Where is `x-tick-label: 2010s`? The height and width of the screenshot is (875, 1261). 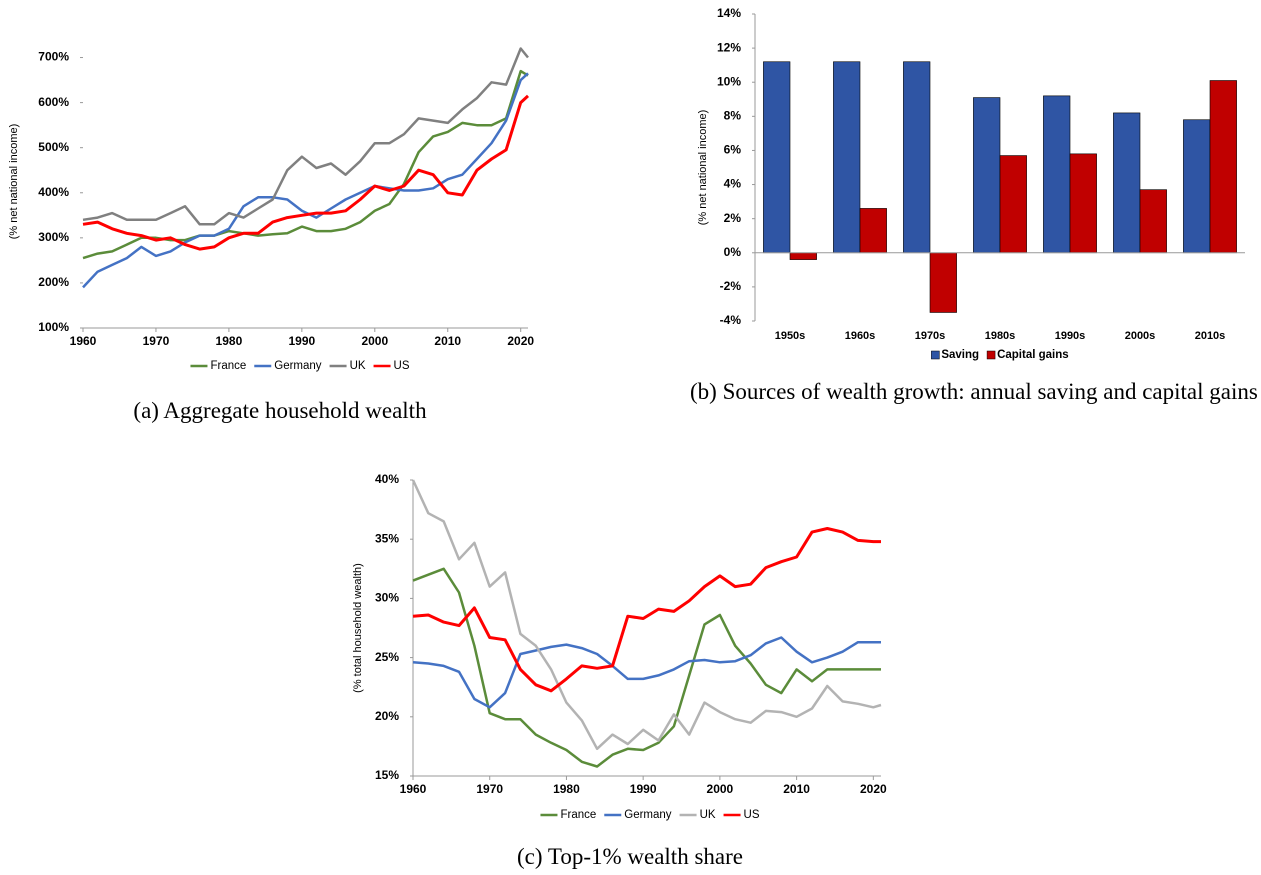 x-tick-label: 2010s is located at coordinates (1210, 336).